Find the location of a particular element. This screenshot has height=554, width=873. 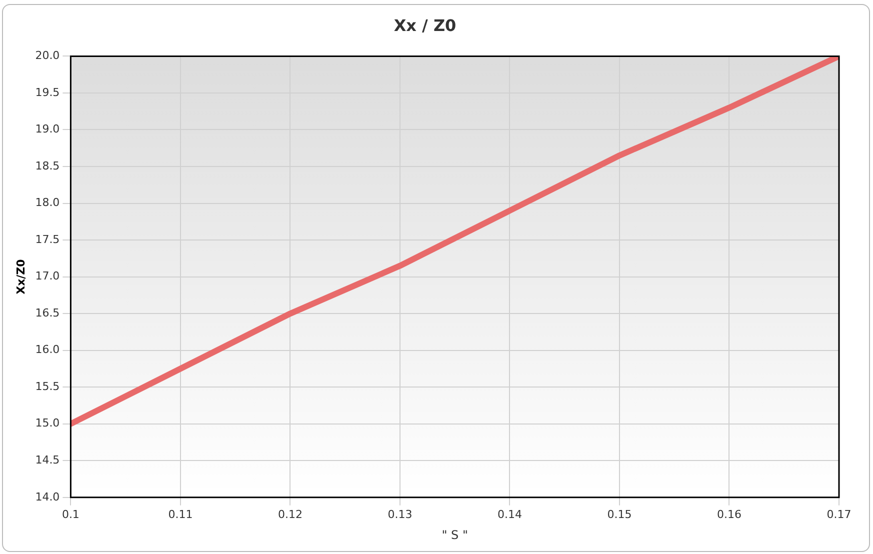

x-tick-label: 0.13 is located at coordinates (400, 514).